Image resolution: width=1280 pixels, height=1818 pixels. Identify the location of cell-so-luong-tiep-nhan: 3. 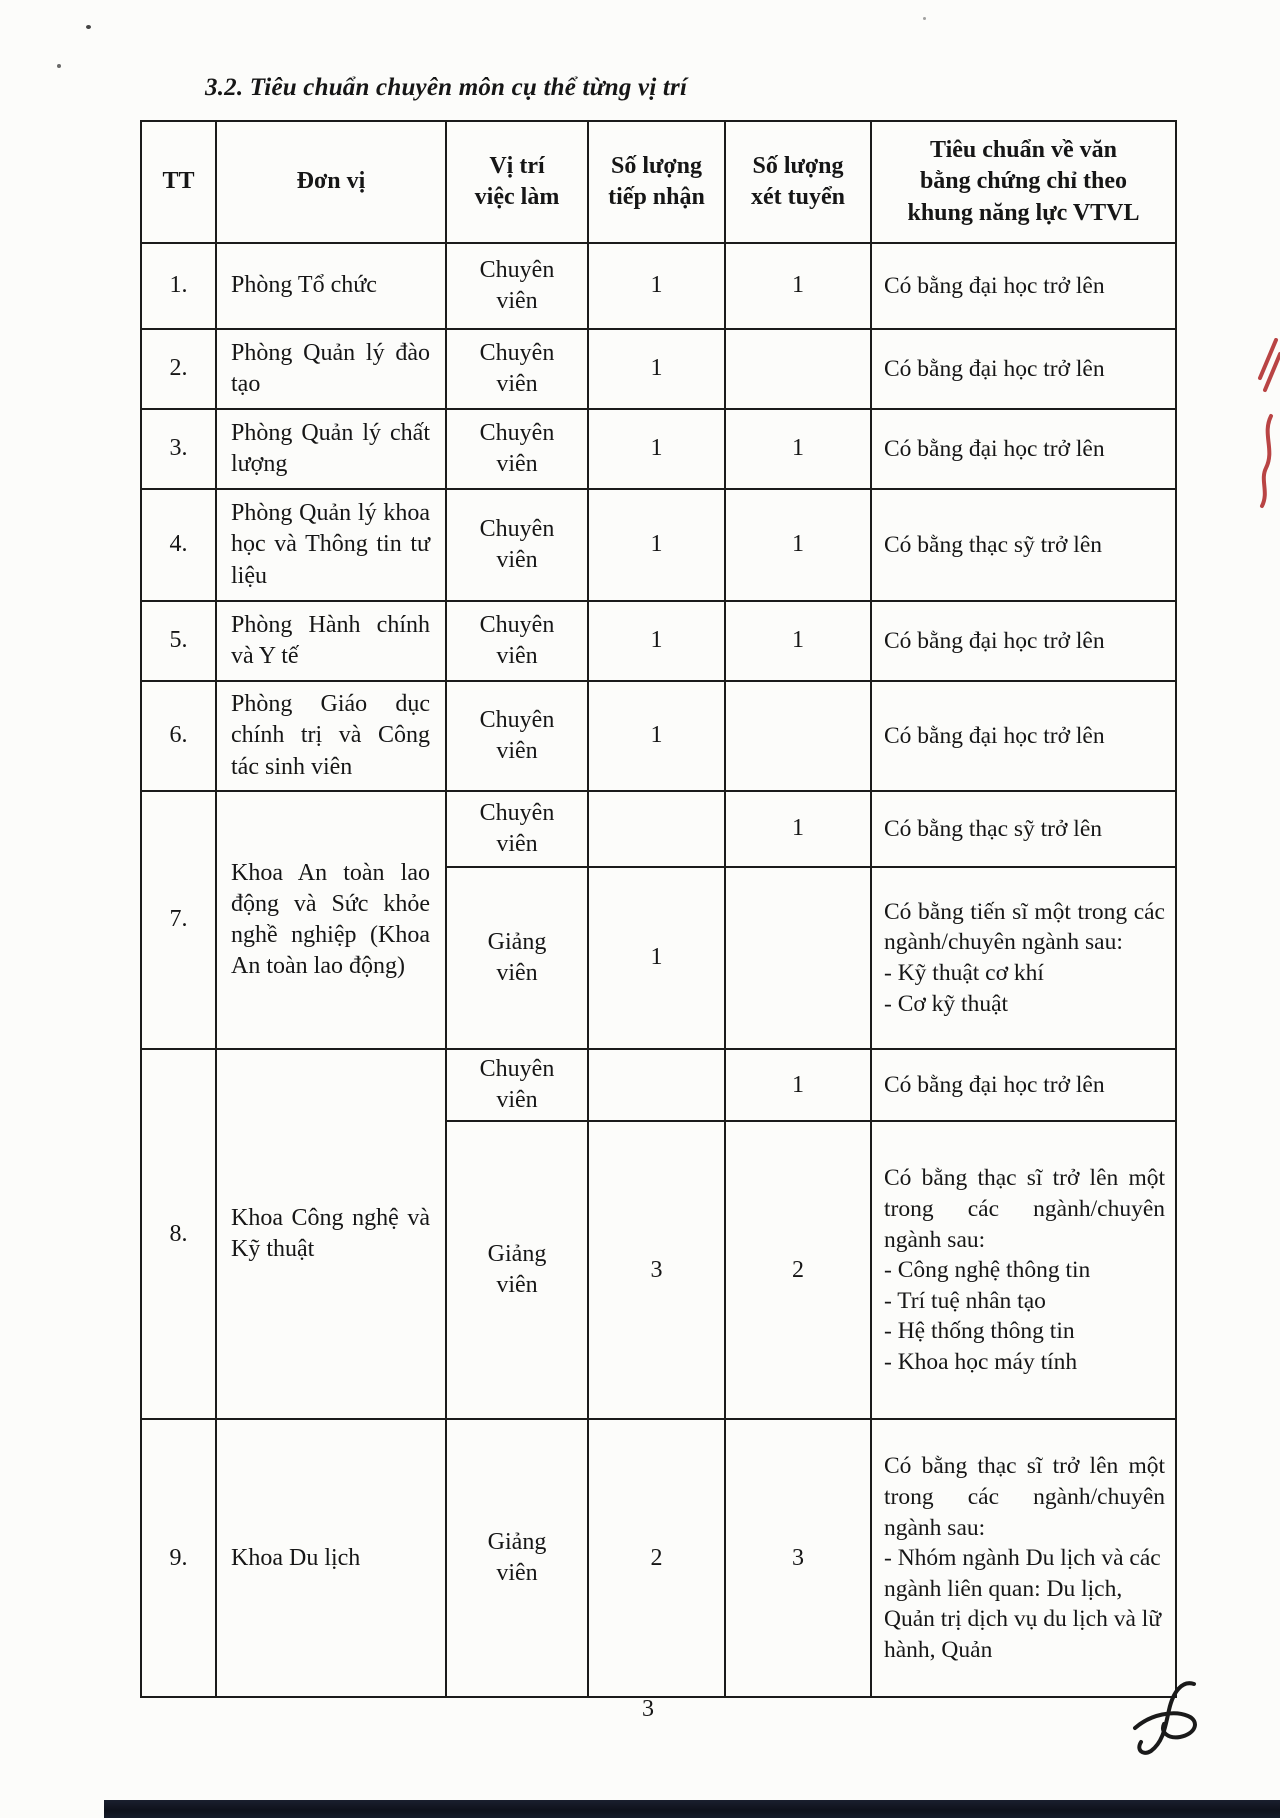
(656, 1270).